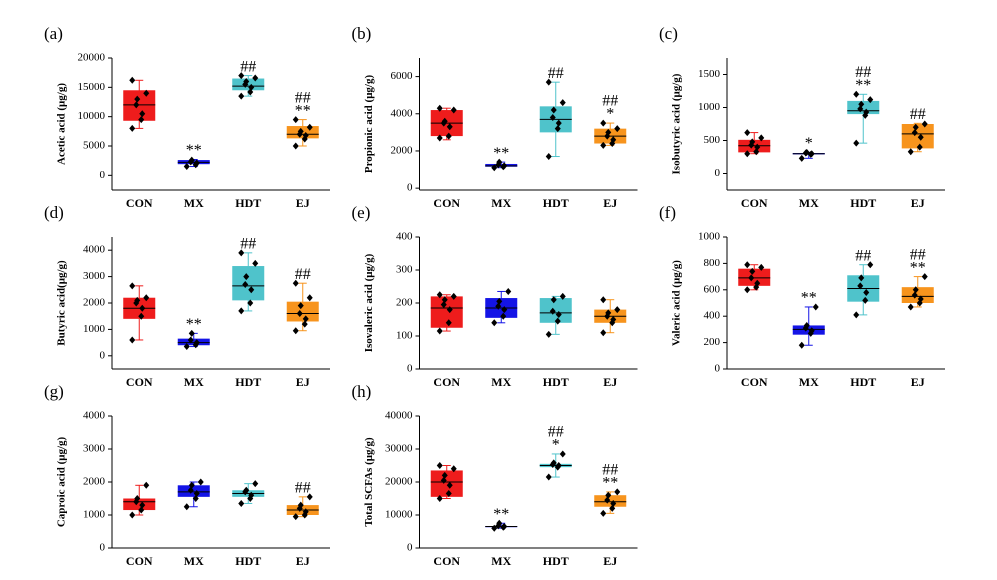  What do you see at coordinates (399, 449) in the screenshot?
I see `y-tick-label: 30000` at bounding box center [399, 449].